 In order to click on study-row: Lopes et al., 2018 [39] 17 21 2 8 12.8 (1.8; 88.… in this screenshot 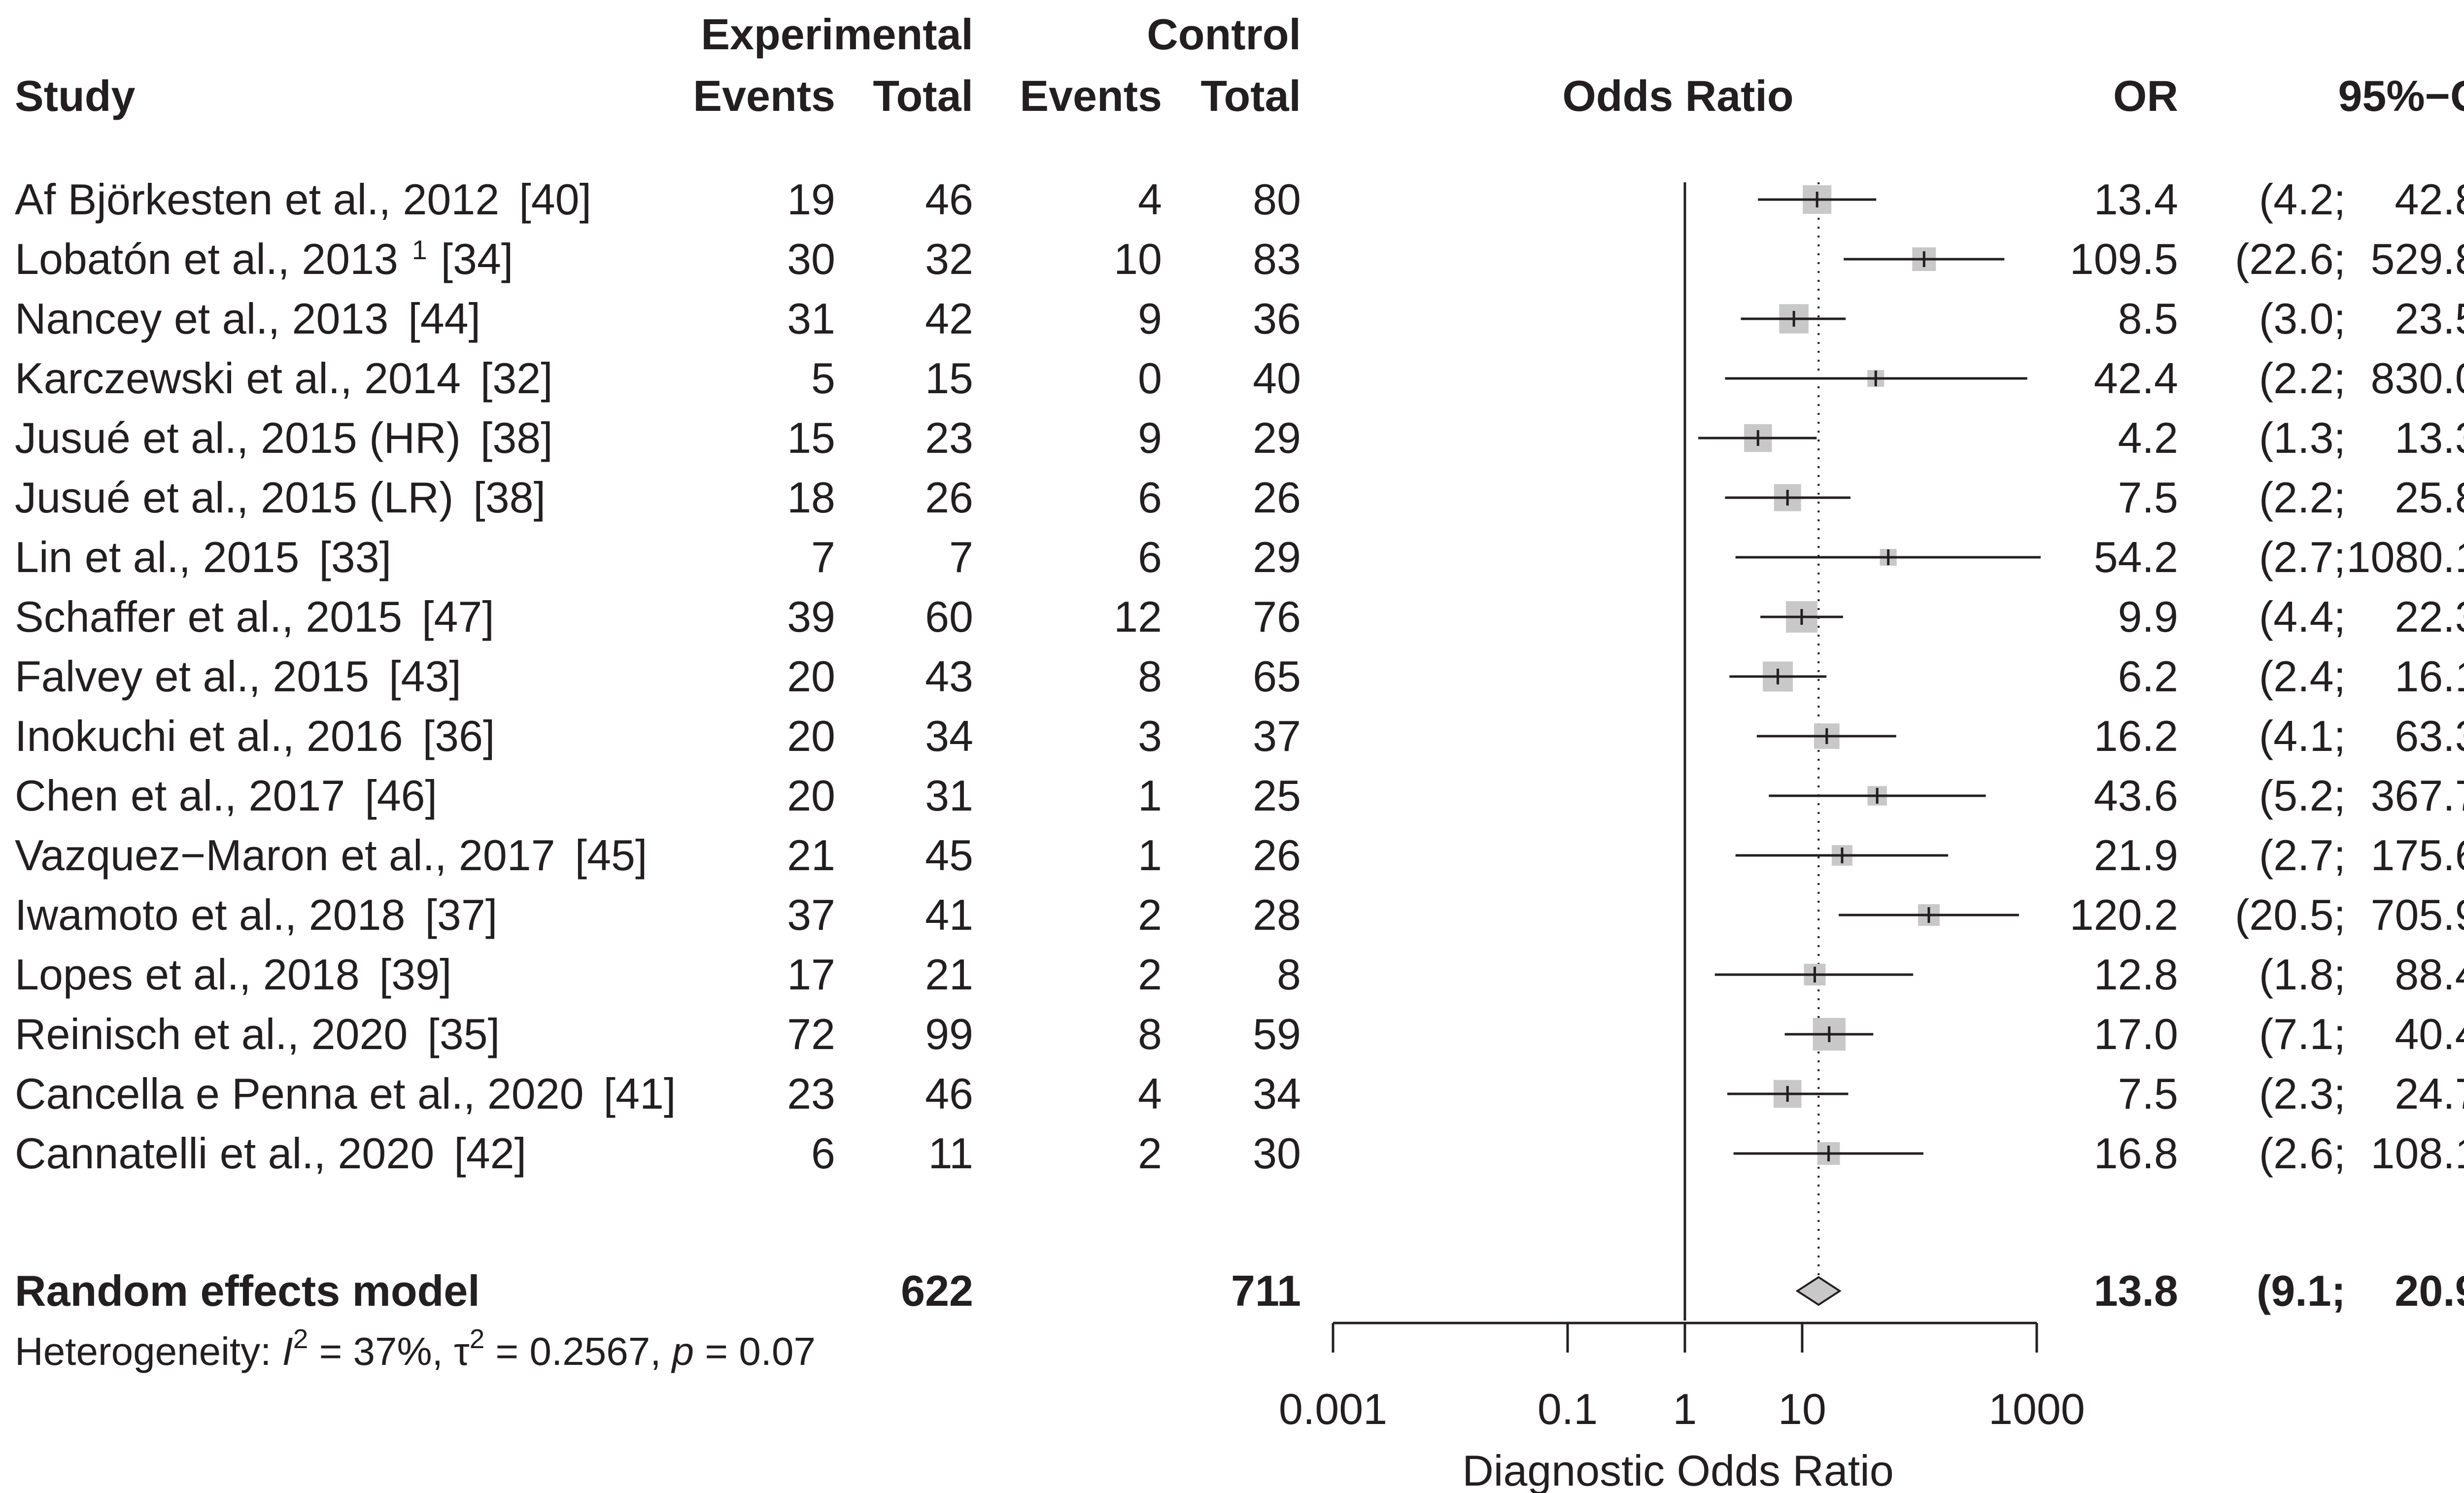, I will do `click(1239, 975)`.